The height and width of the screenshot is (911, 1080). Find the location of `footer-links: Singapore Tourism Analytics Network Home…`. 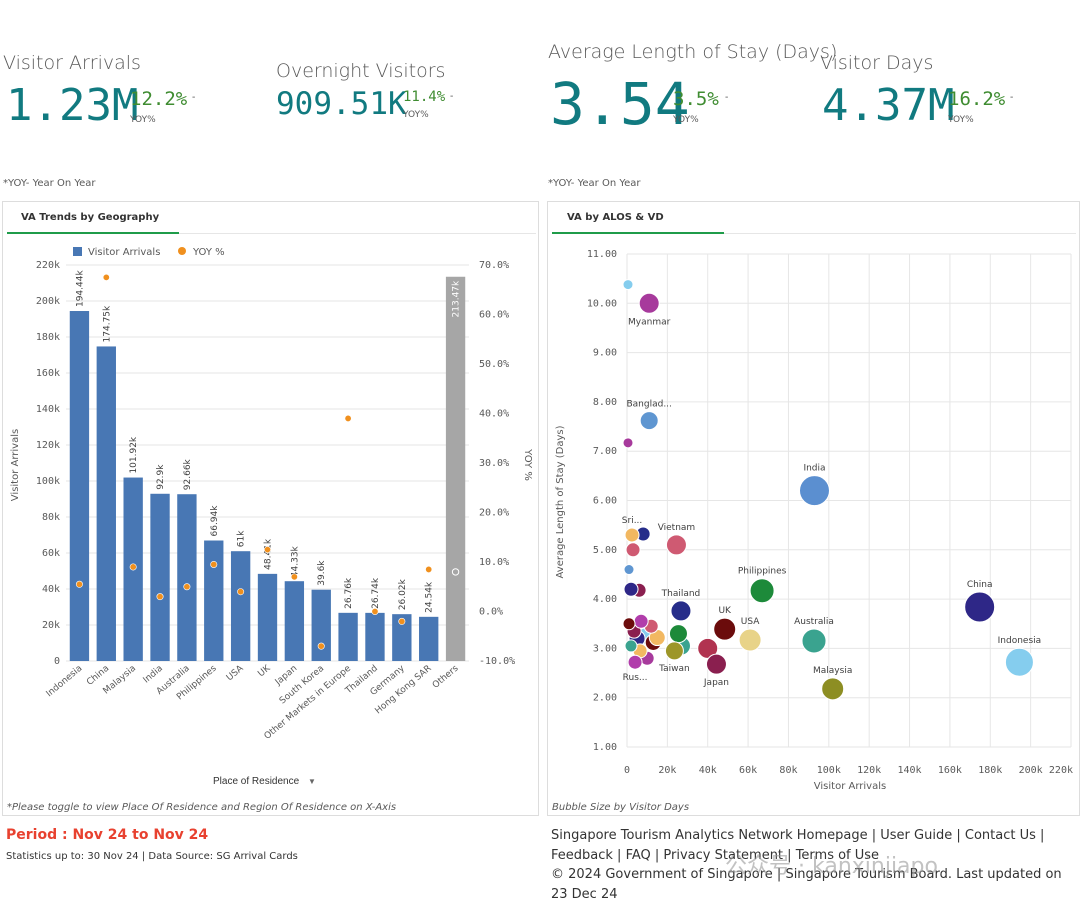

footer-links: Singapore Tourism Analytics Network Home… is located at coordinates (806, 865).